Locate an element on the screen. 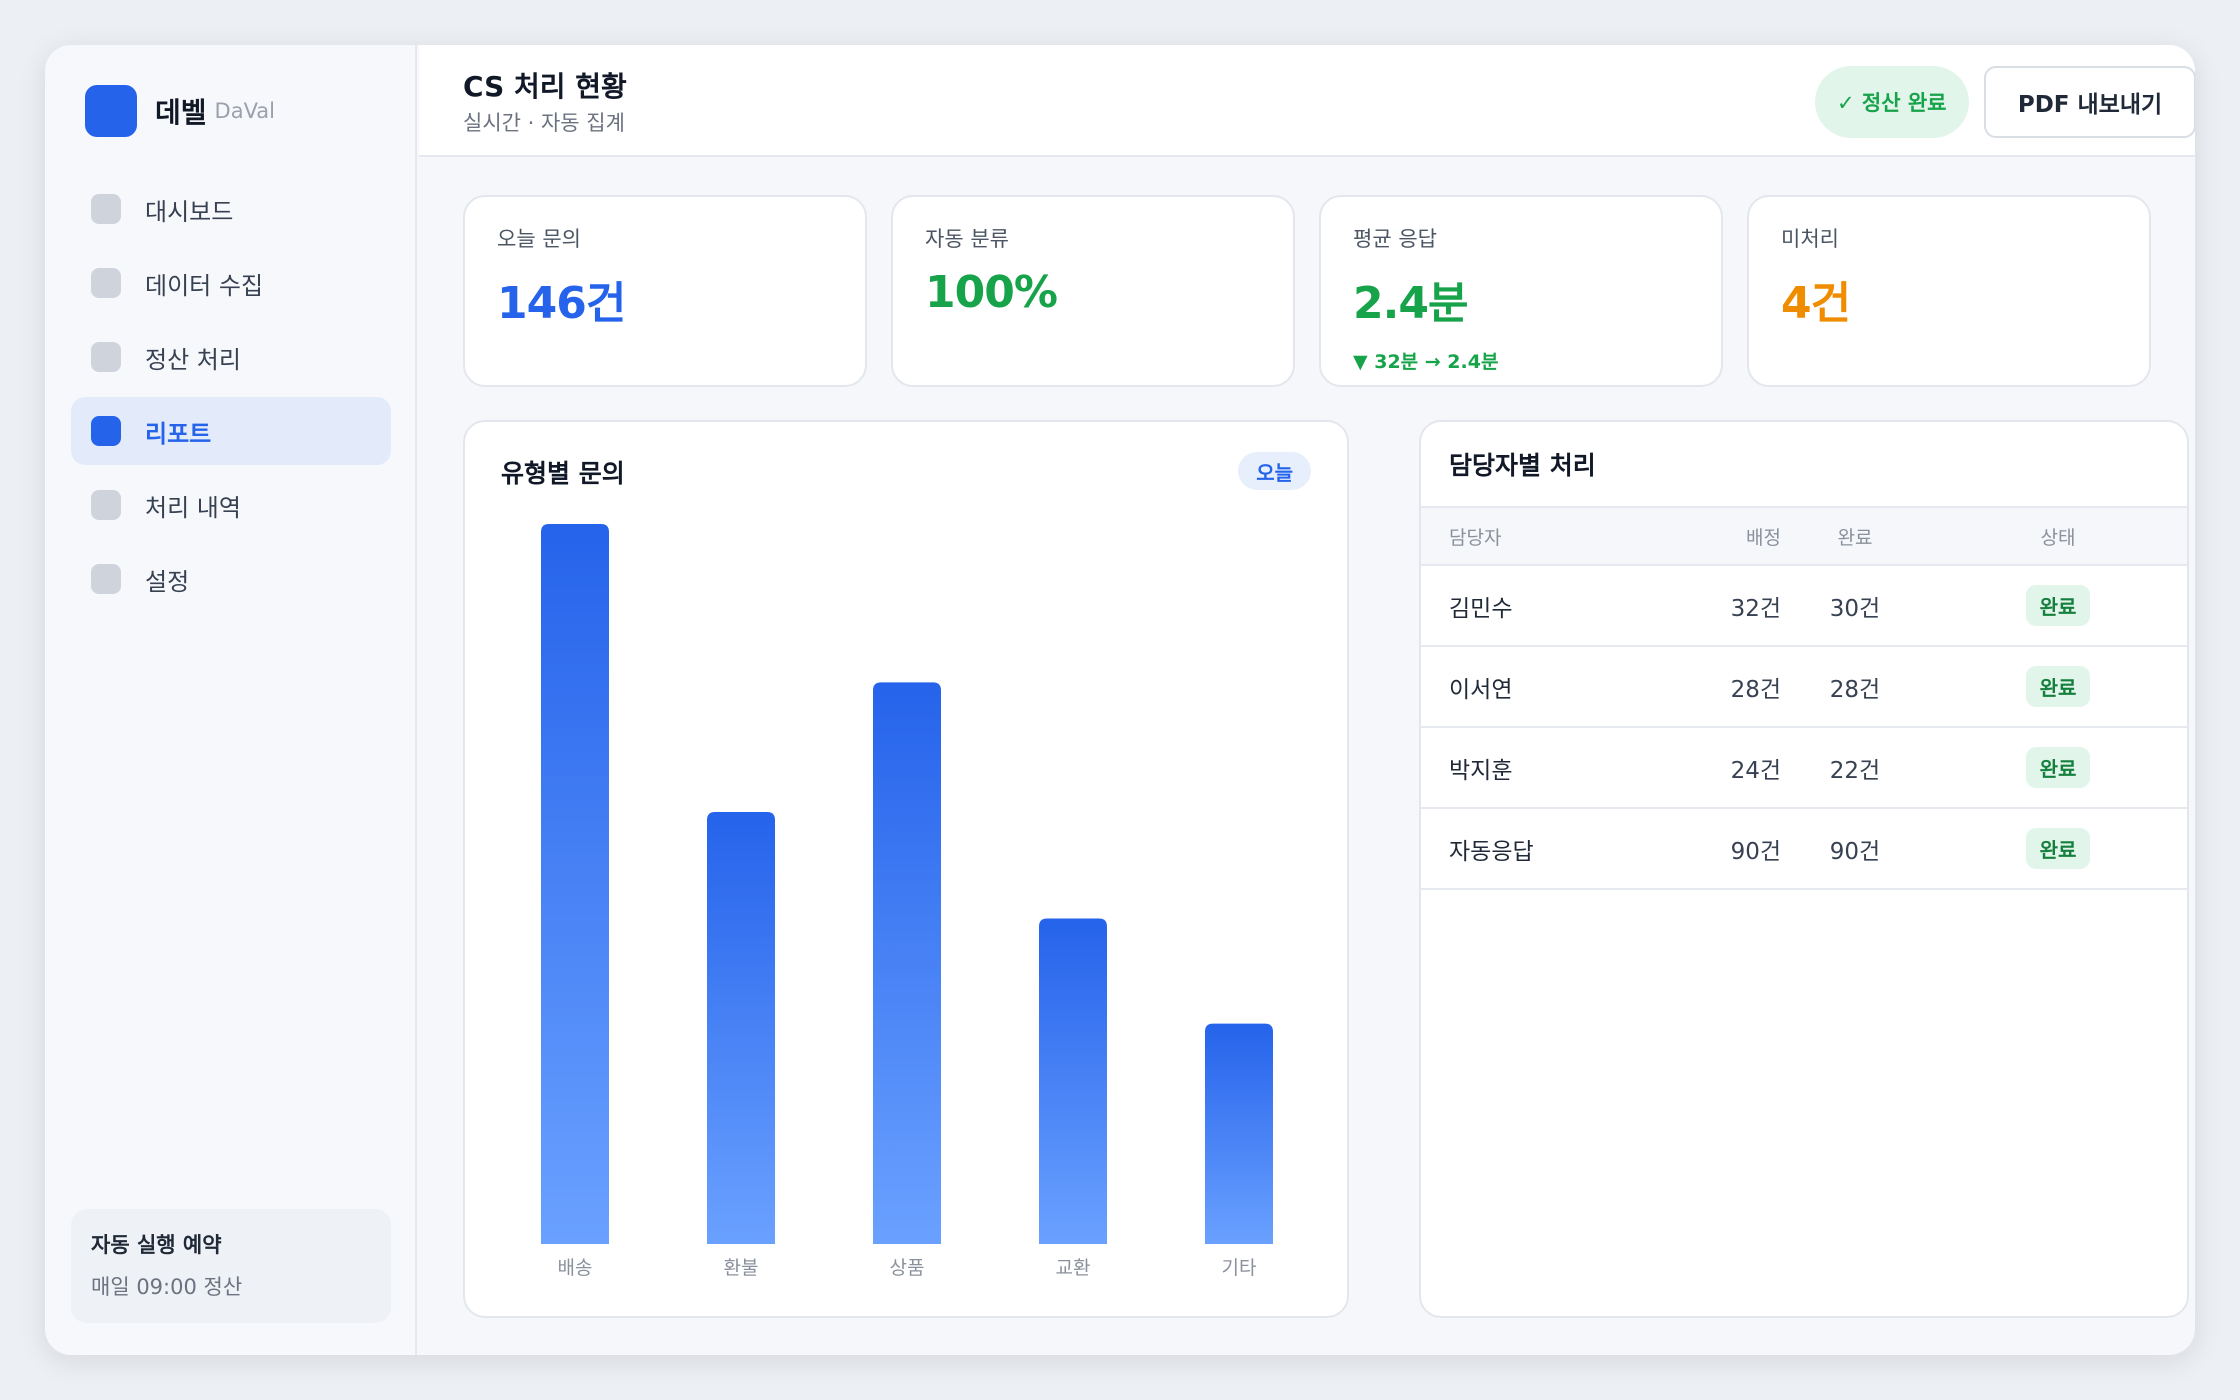  chart-title: 유형별 문의 is located at coordinates (563, 473).